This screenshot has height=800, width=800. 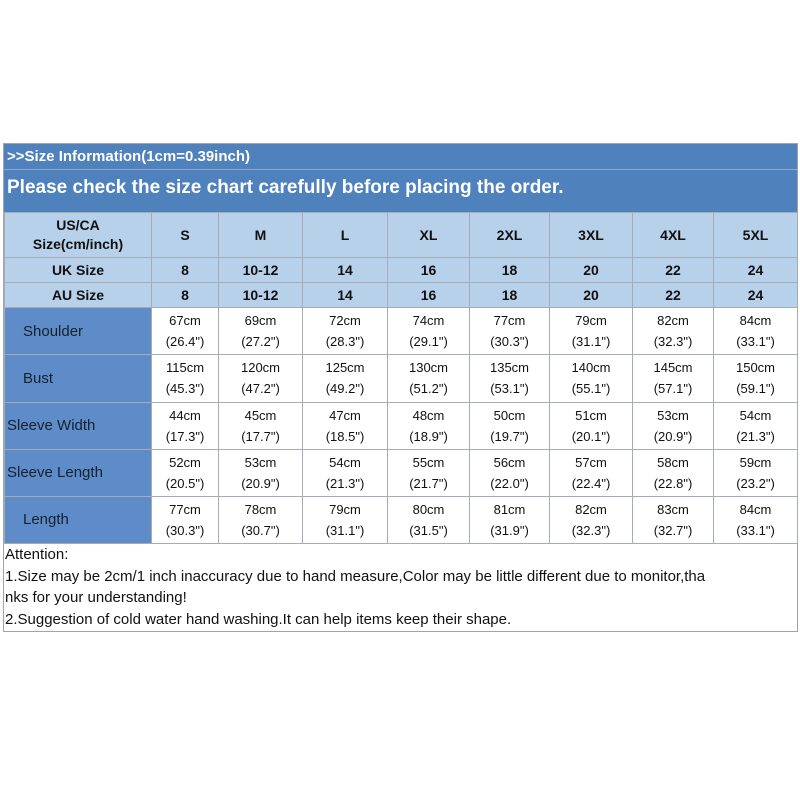 What do you see at coordinates (428, 331) in the screenshot?
I see `measurement-cell: 74cm (29.1")` at bounding box center [428, 331].